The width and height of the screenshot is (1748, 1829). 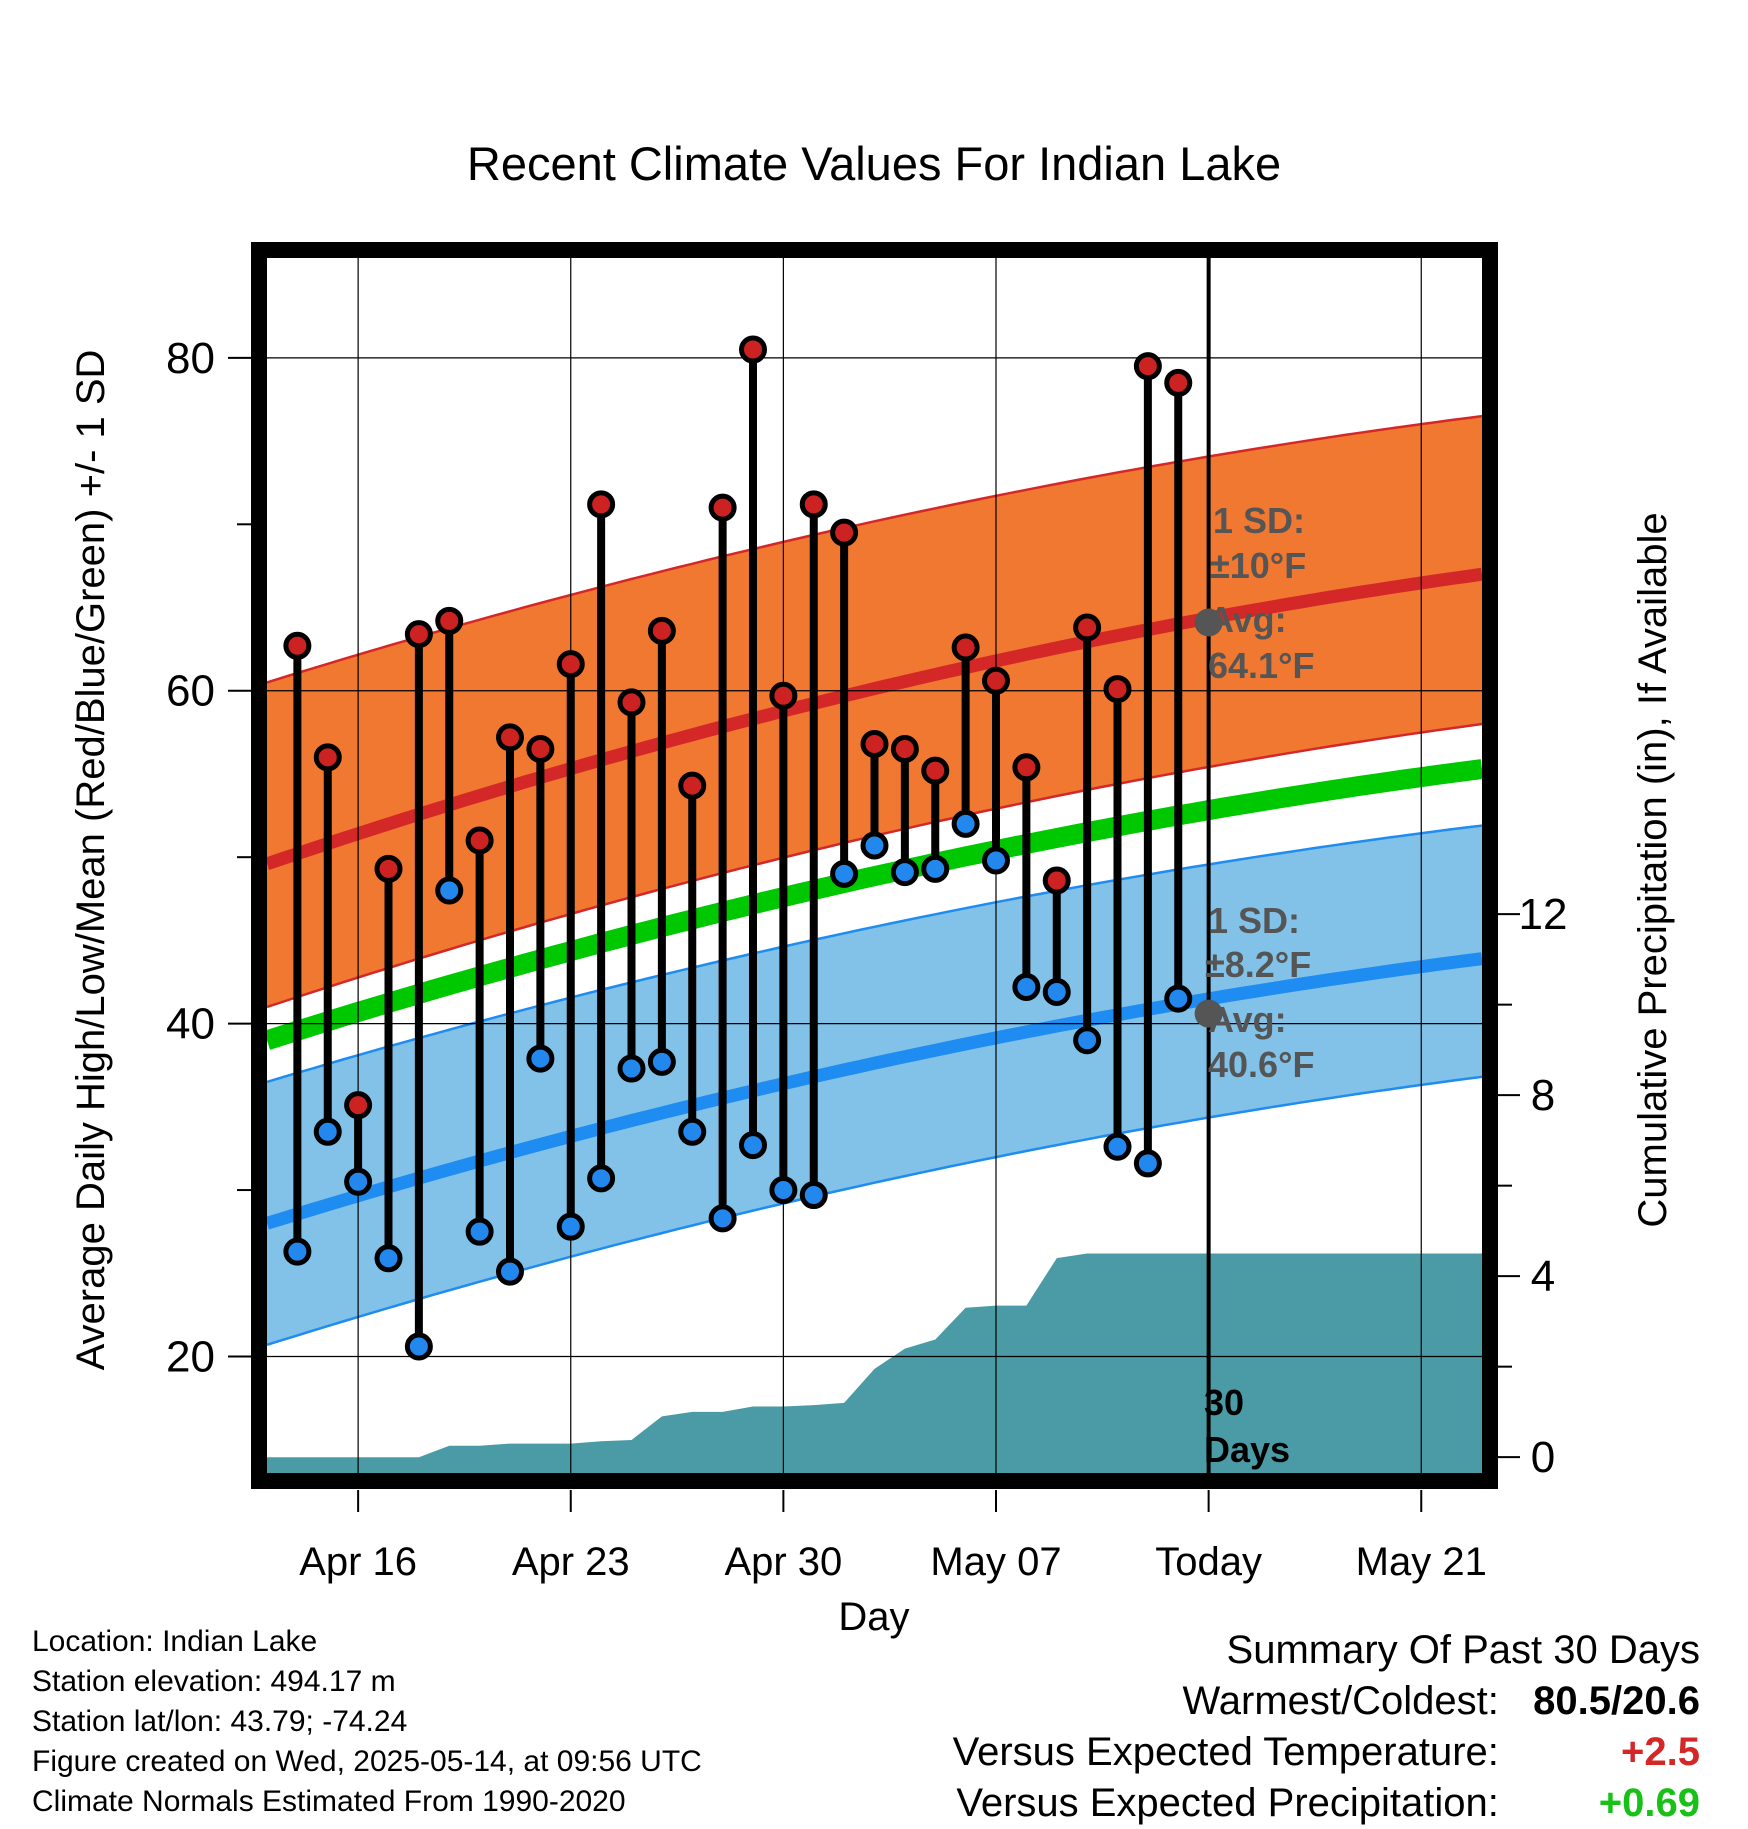 What do you see at coordinates (175, 1641) in the screenshot?
I see `location-text: Location: Indian Lake` at bounding box center [175, 1641].